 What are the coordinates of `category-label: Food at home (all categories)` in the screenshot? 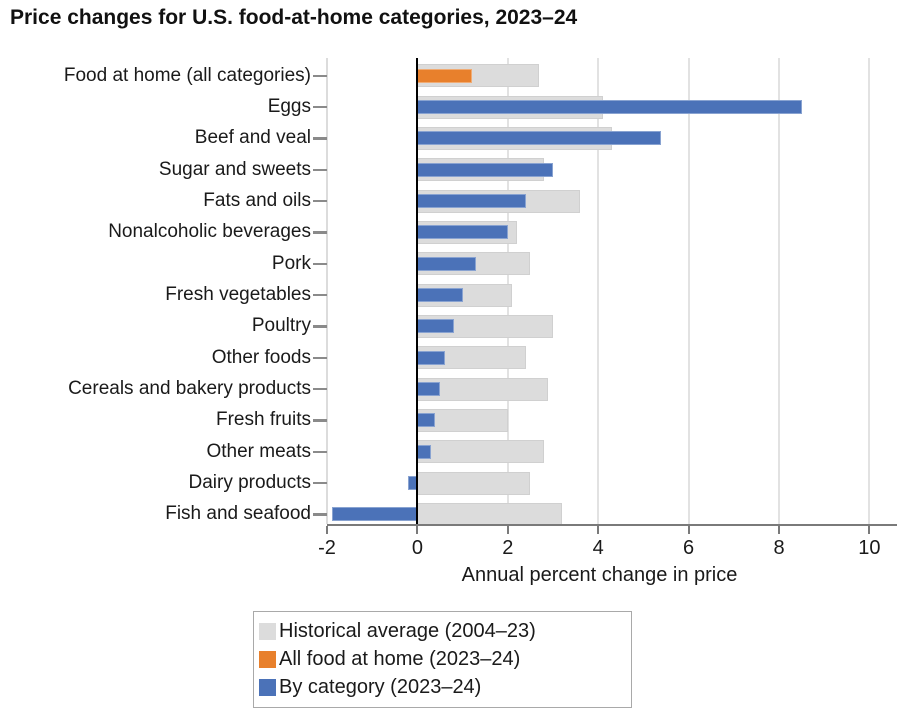 It's located at (187, 75).